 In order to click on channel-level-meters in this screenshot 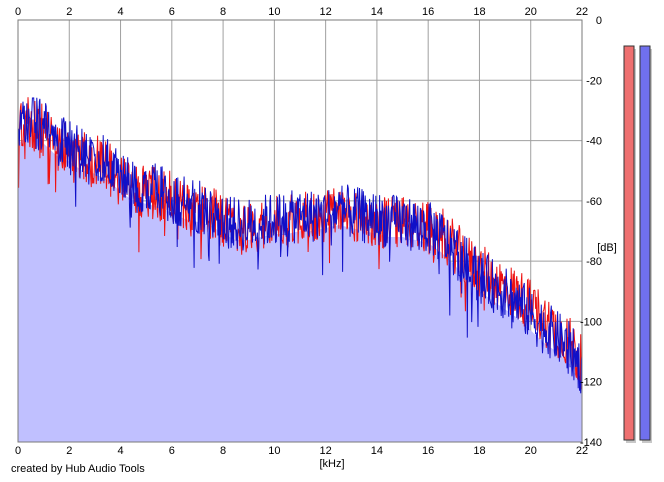, I will do `click(637, 244)`.